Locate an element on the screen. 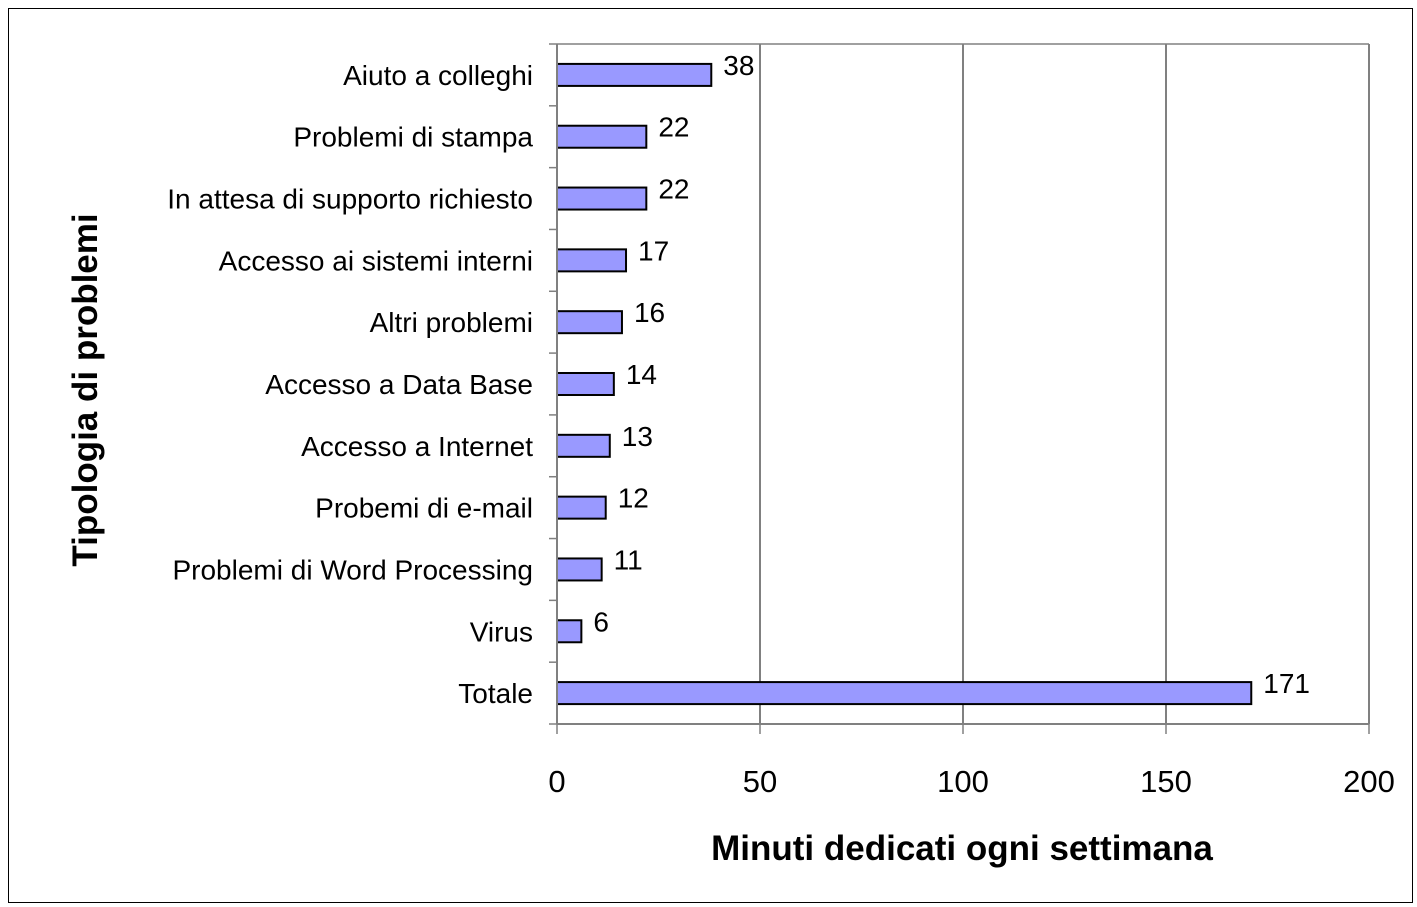  category-label: Aiuto a colleghi is located at coordinates (438, 75).